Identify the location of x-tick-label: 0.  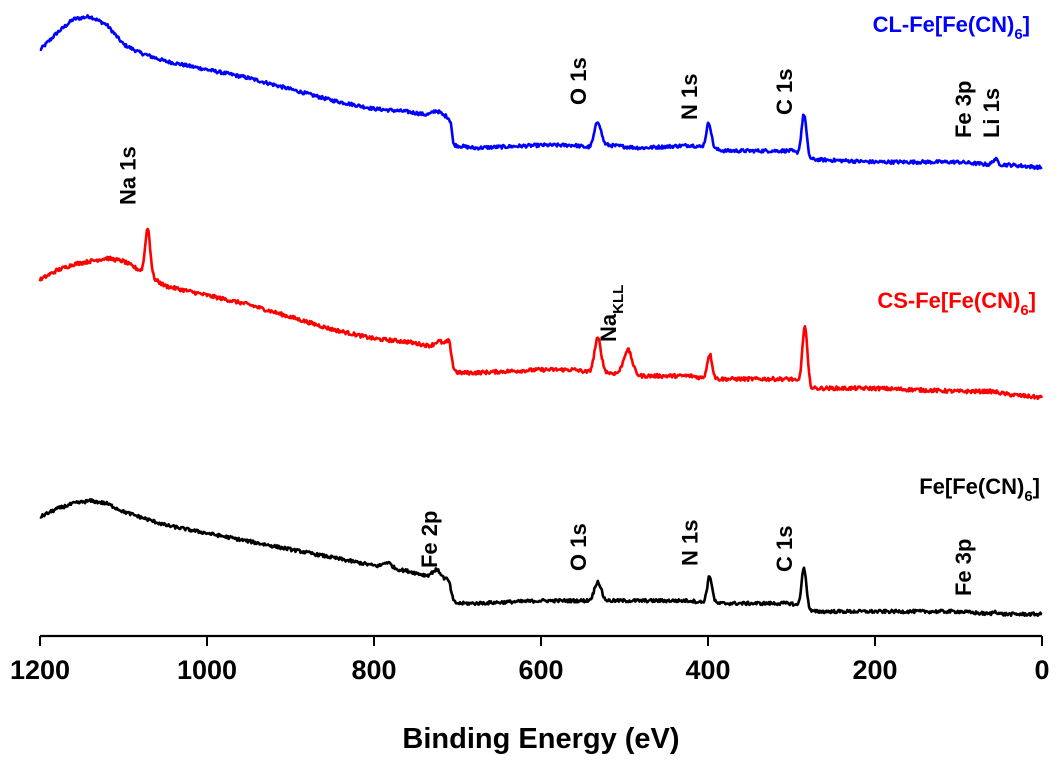
(1041, 670).